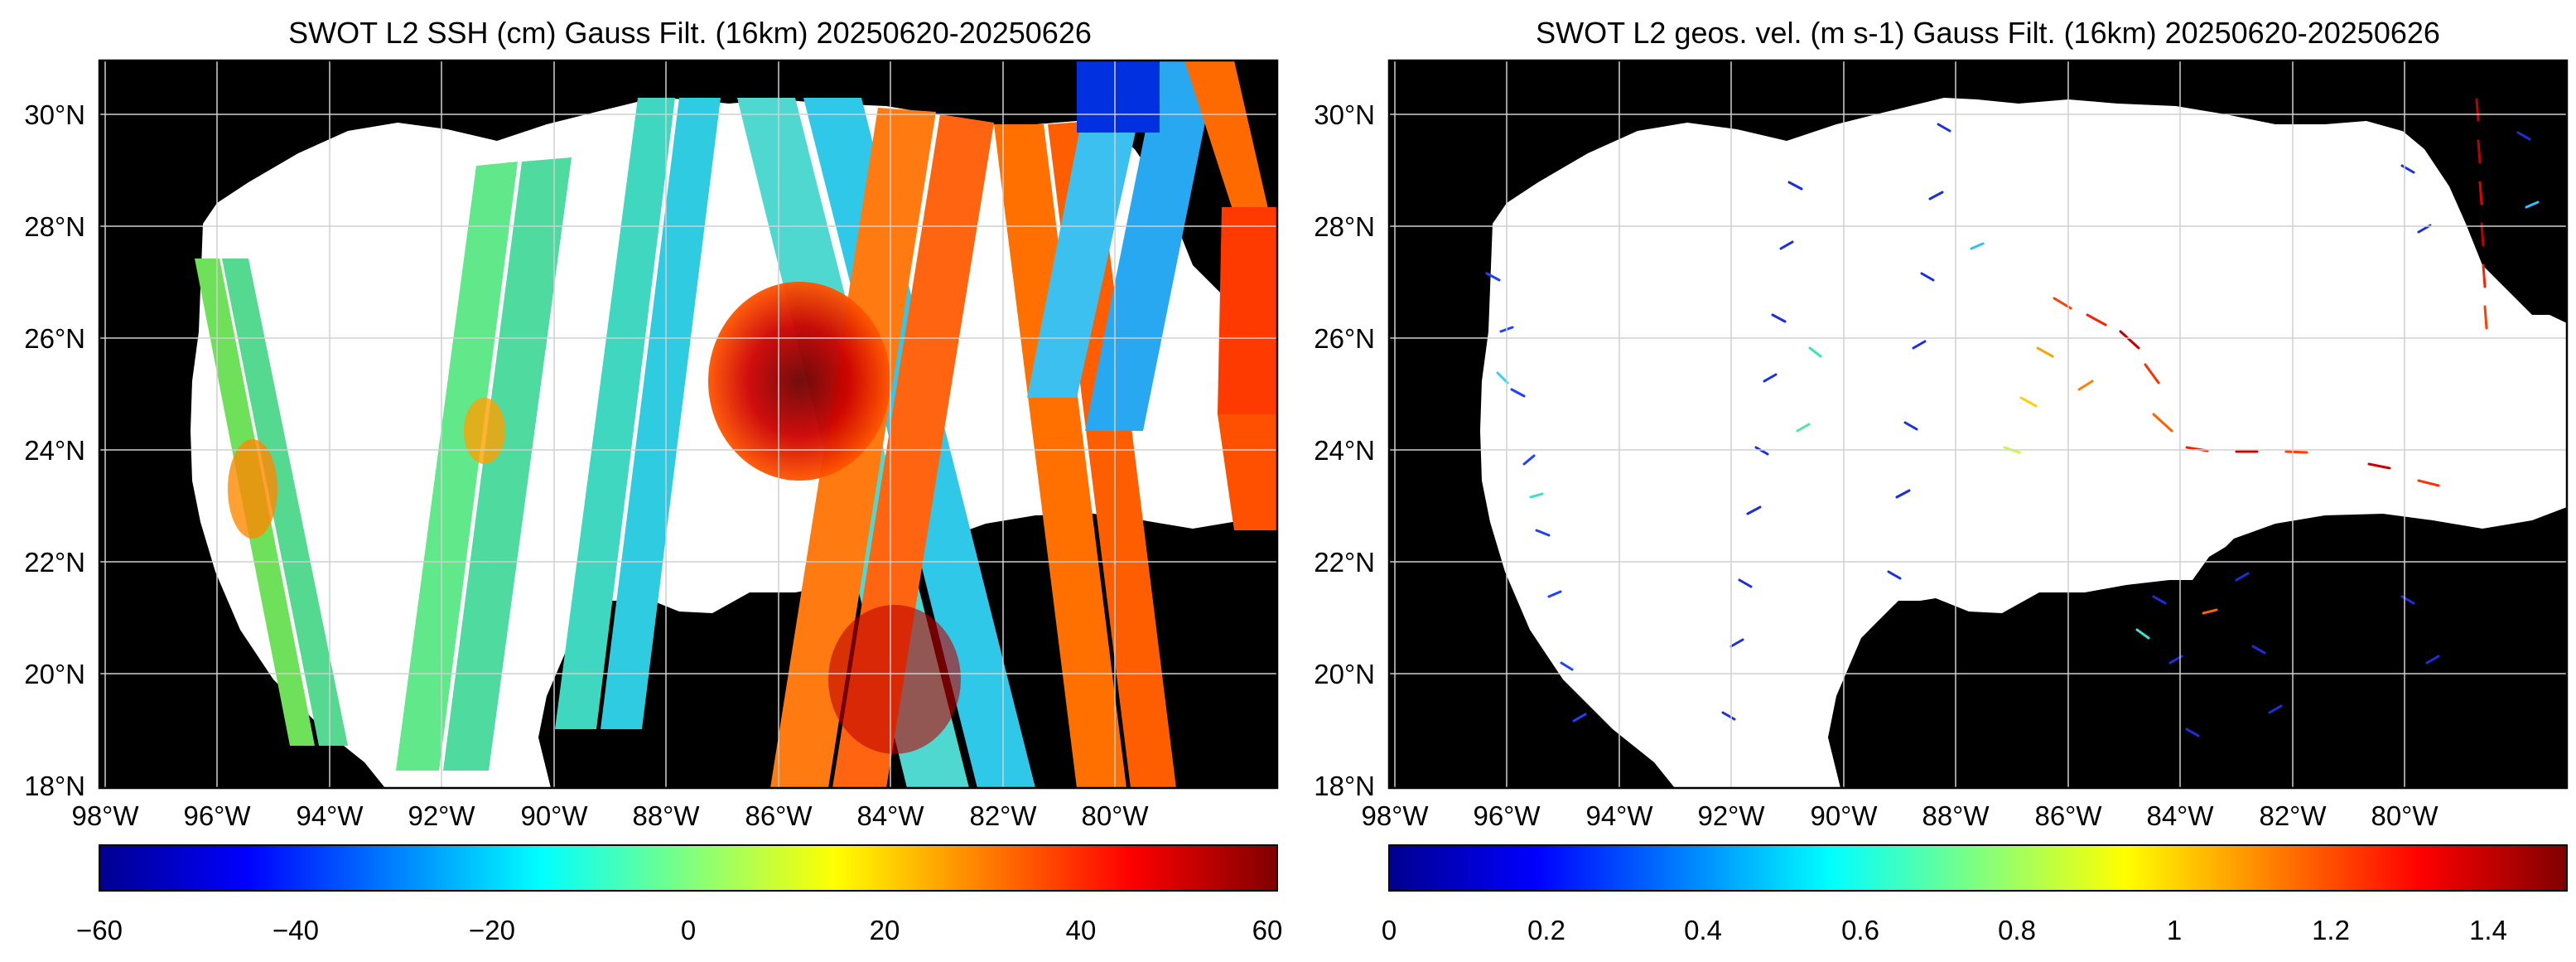 Image resolution: width=2576 pixels, height=962 pixels. What do you see at coordinates (885, 930) in the screenshot?
I see `colorbar-tick: 20` at bounding box center [885, 930].